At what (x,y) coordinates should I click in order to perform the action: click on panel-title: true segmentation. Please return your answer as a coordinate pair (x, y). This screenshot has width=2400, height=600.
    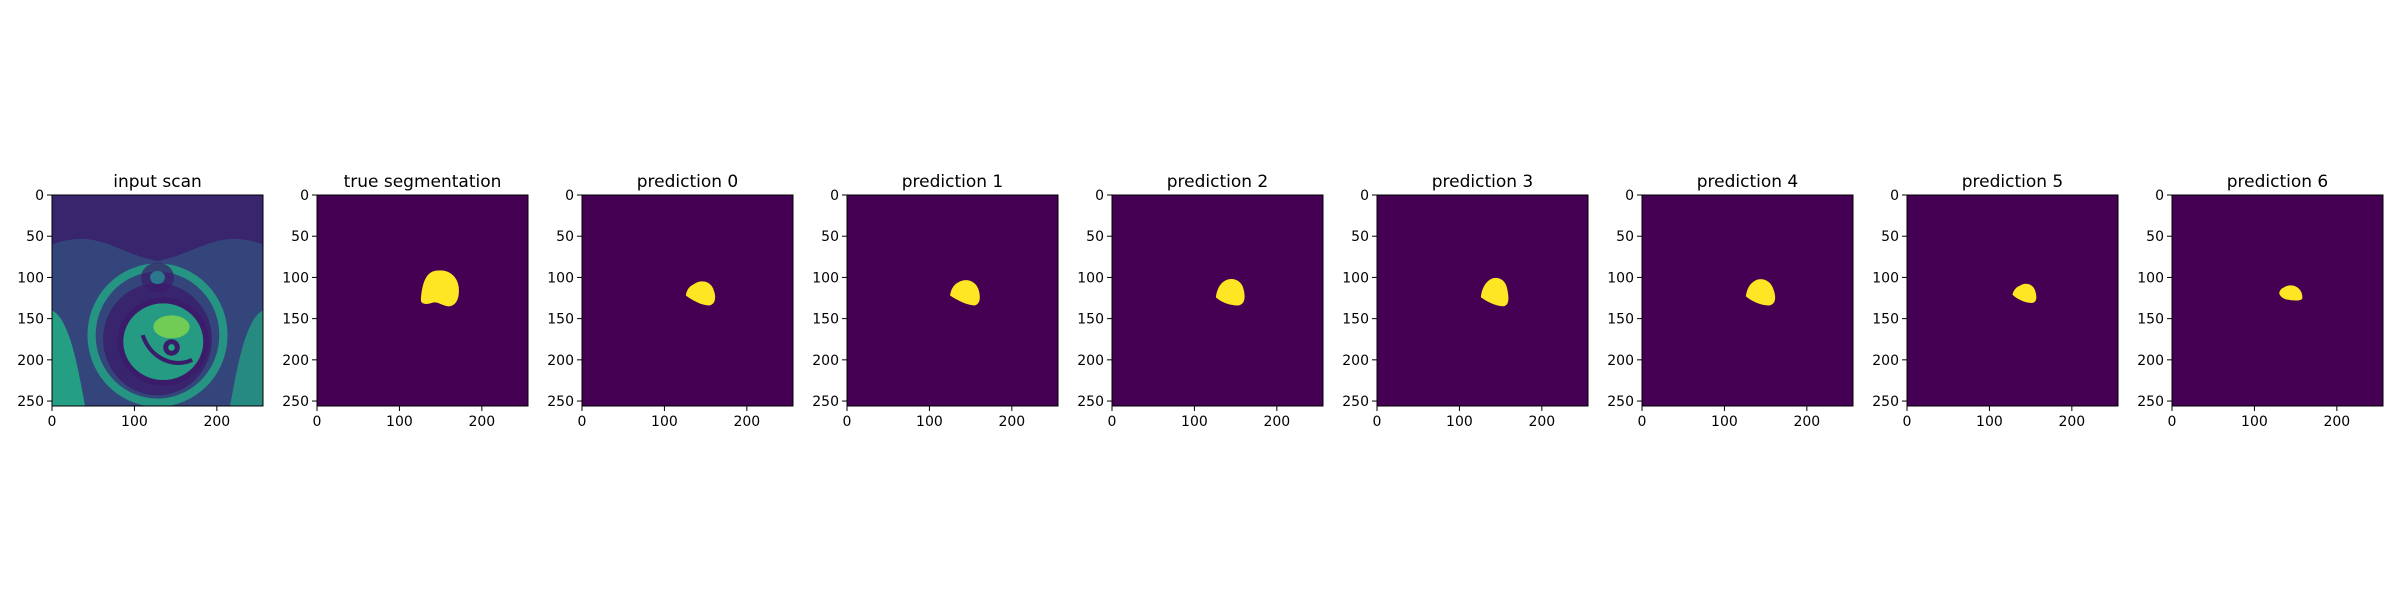
    Looking at the image, I should click on (423, 182).